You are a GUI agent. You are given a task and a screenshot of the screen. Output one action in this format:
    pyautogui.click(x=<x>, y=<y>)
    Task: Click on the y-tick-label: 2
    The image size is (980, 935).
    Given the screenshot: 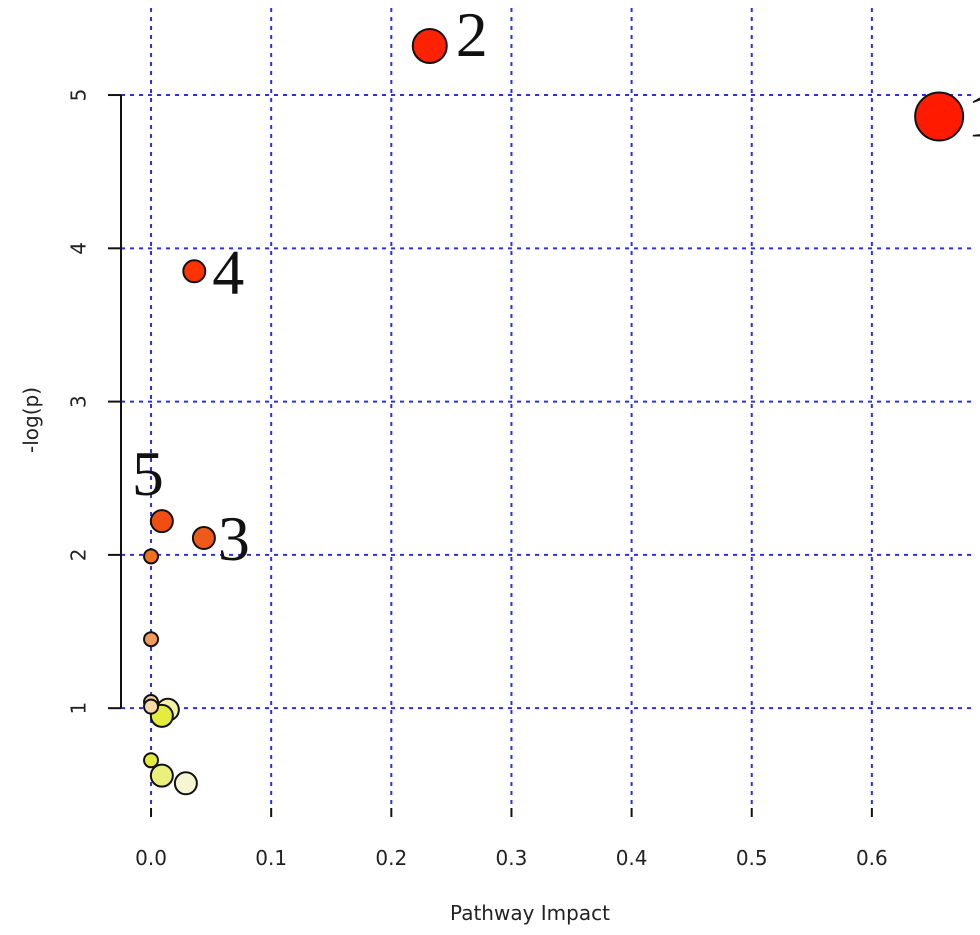 What is the action you would take?
    pyautogui.click(x=79, y=555)
    